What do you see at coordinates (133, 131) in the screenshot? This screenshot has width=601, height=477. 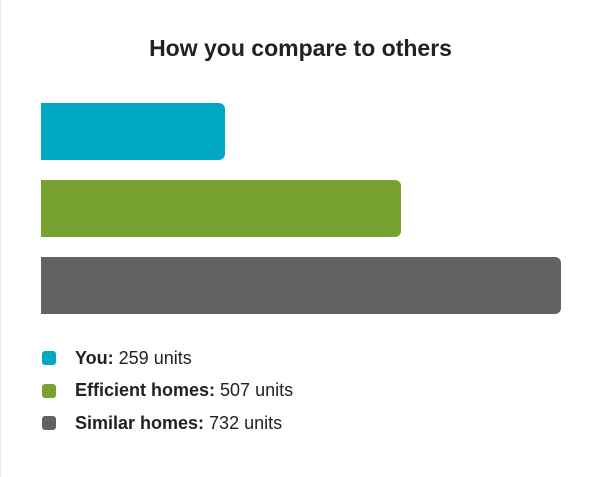 I see `bar-you` at bounding box center [133, 131].